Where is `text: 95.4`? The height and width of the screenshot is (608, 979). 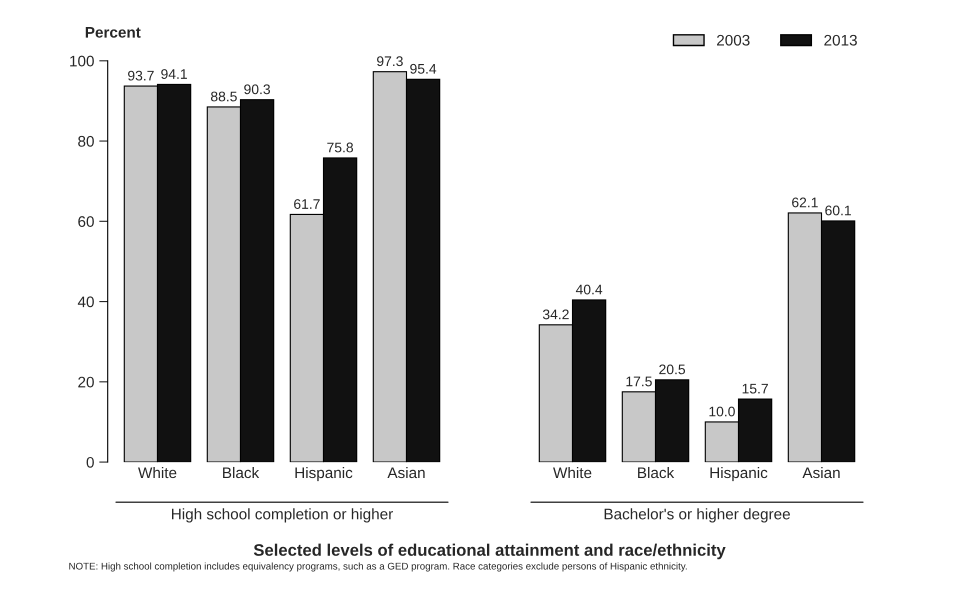 text: 95.4 is located at coordinates (423, 69).